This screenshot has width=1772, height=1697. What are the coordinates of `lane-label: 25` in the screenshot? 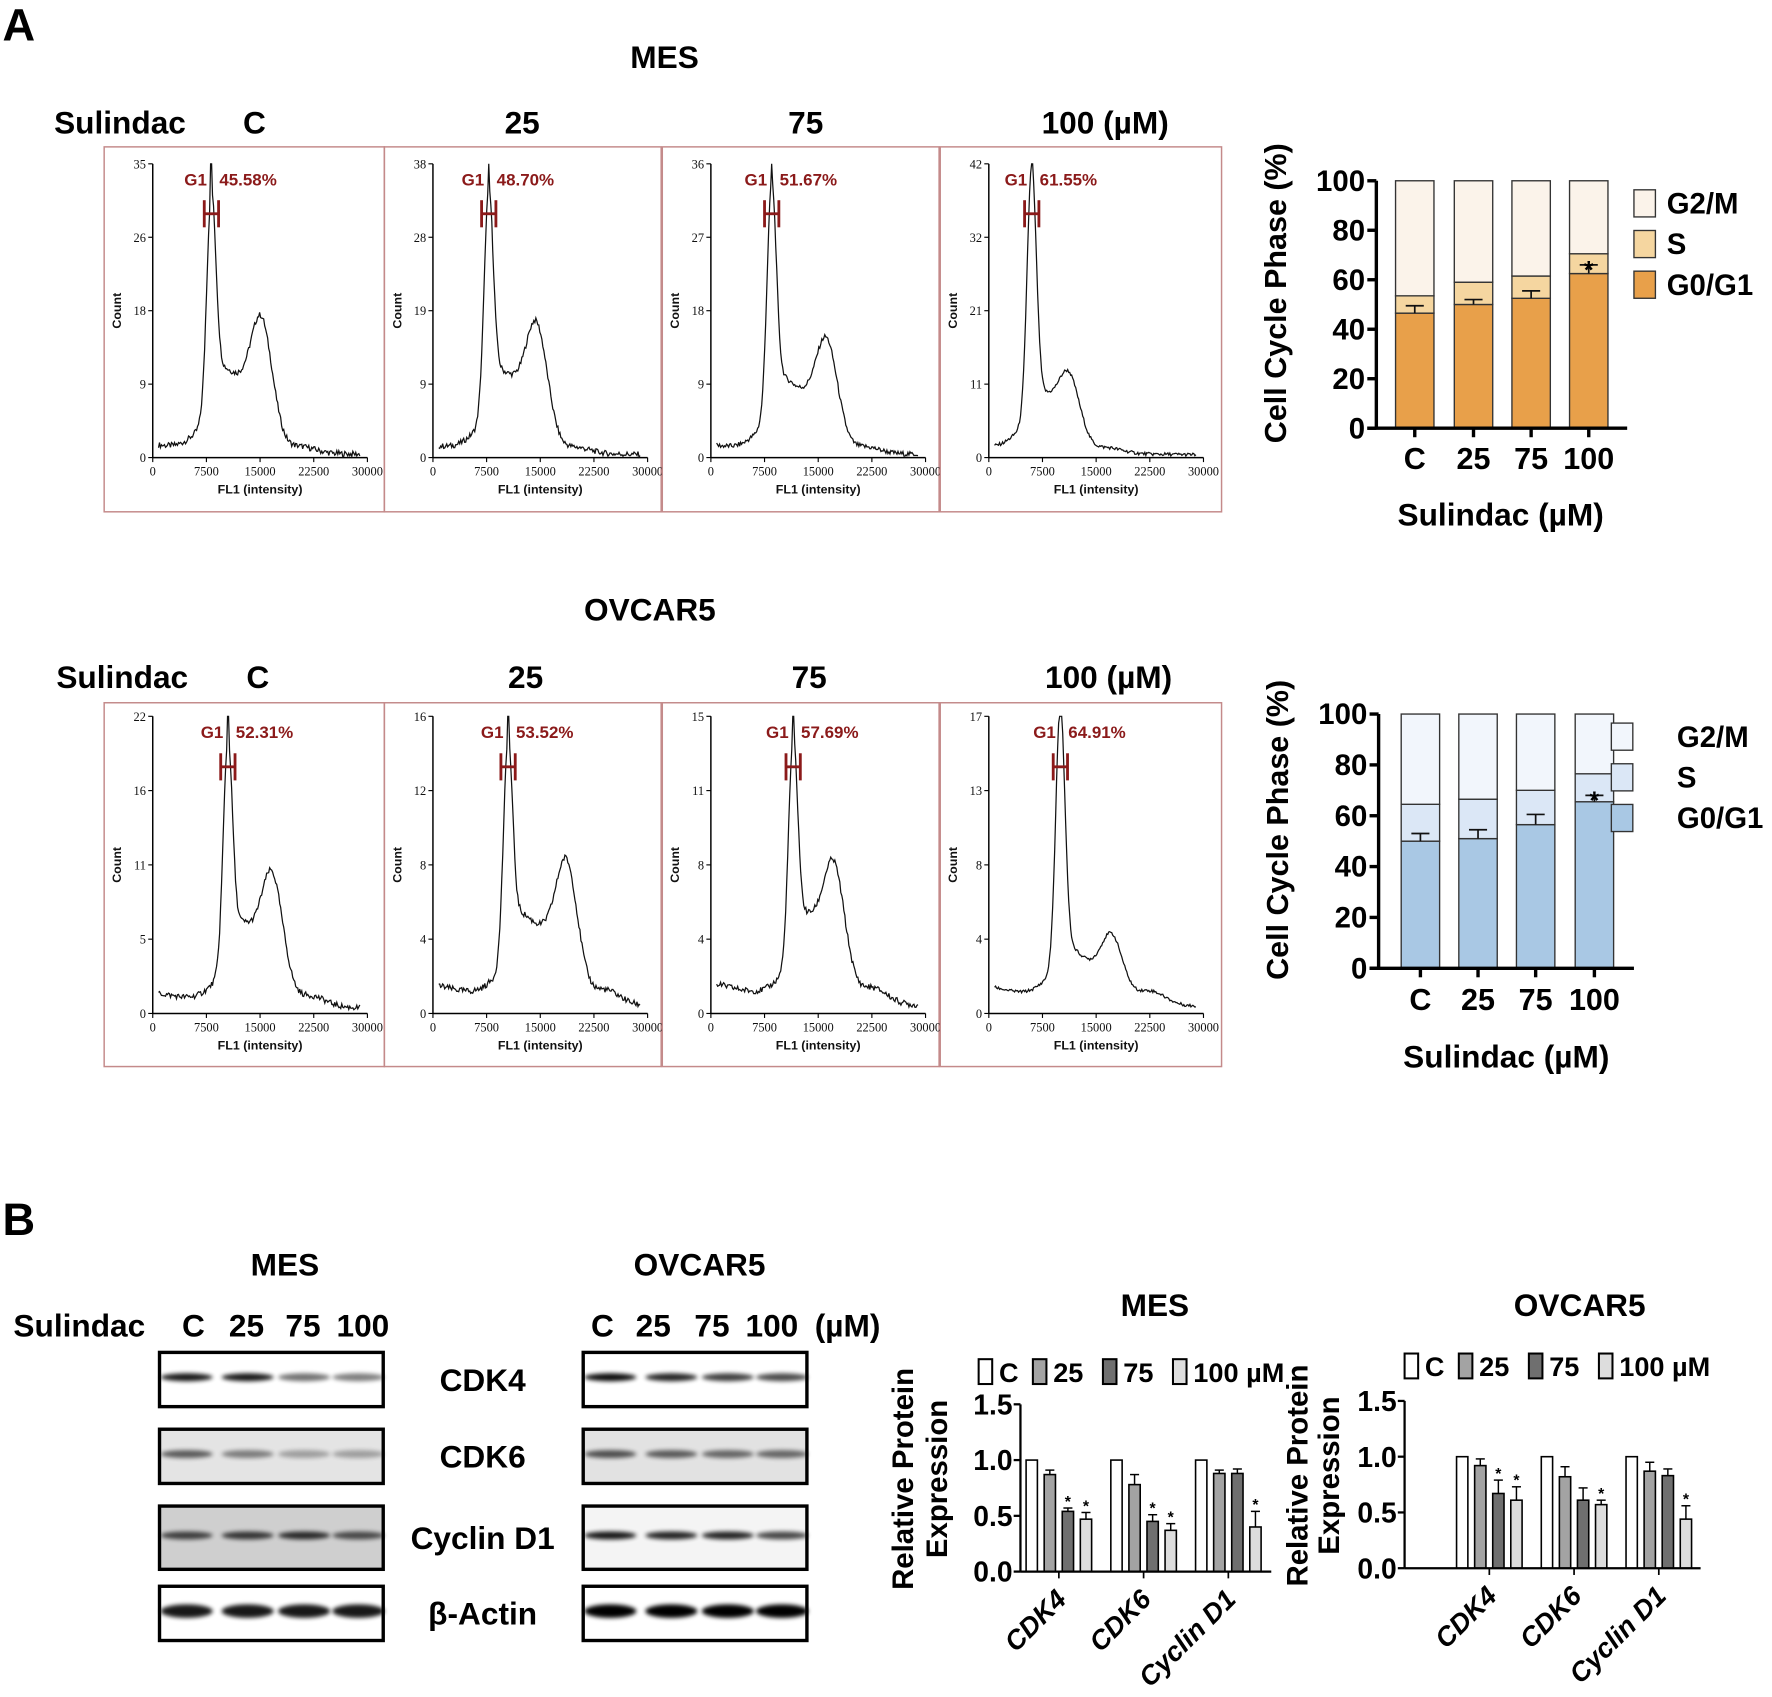 It's located at (246, 1326).